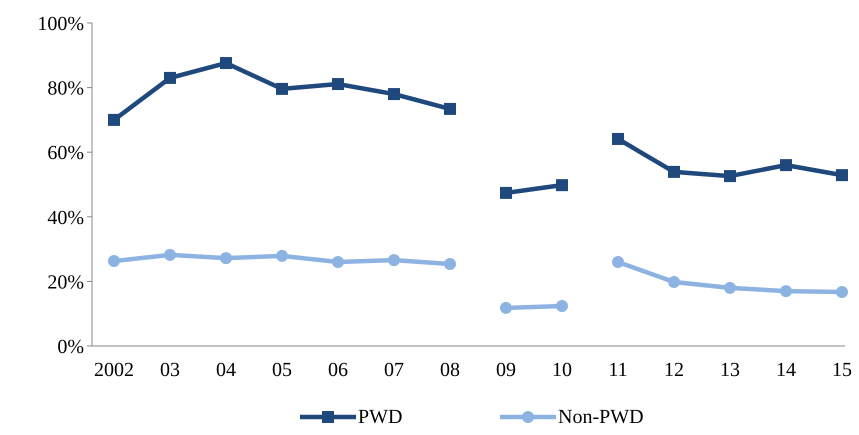  What do you see at coordinates (506, 370) in the screenshot?
I see `x-tick-label: 09` at bounding box center [506, 370].